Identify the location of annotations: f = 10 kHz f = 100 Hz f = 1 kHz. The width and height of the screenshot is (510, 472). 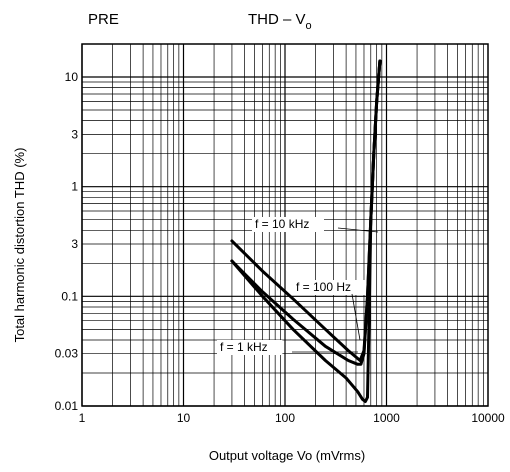
(298, 286).